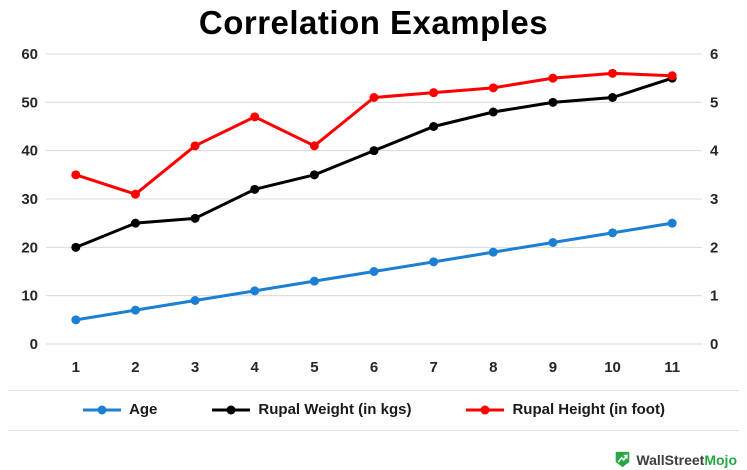 The image size is (747, 470). I want to click on legend-label-height: Rupal Height (in foot), so click(588, 409).